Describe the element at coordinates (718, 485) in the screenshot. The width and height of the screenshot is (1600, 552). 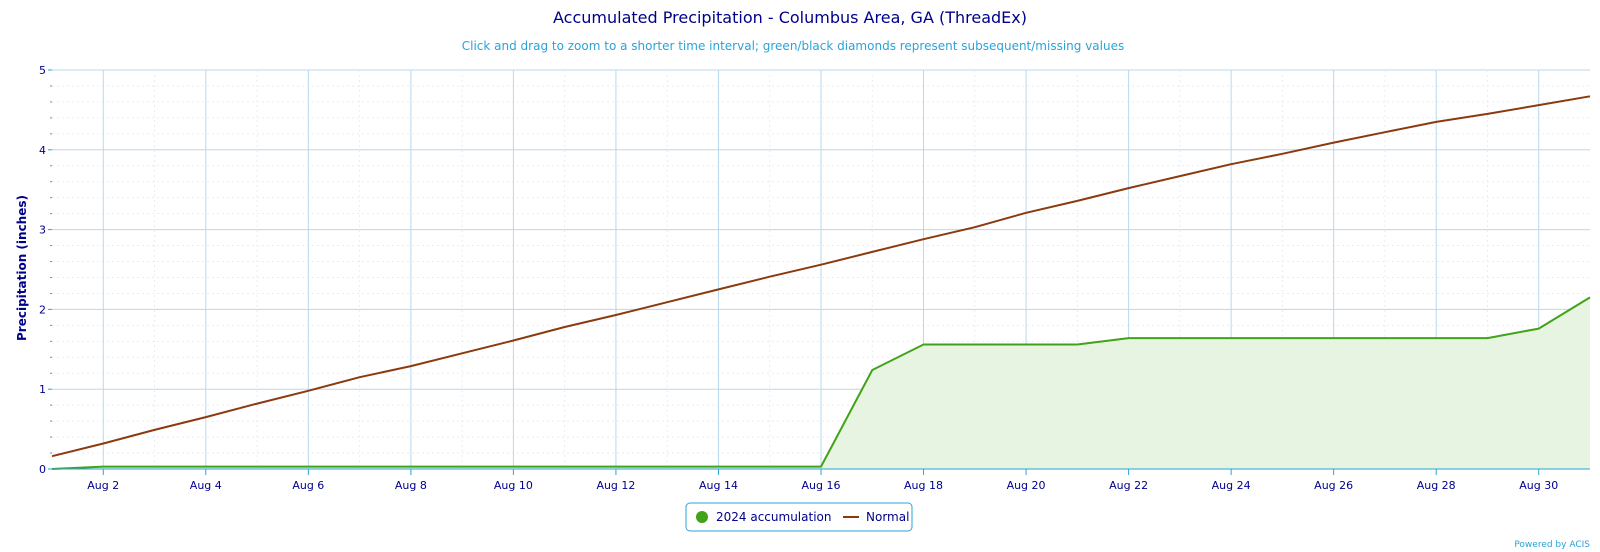
I see `x-tick-label: Aug 14` at that location.